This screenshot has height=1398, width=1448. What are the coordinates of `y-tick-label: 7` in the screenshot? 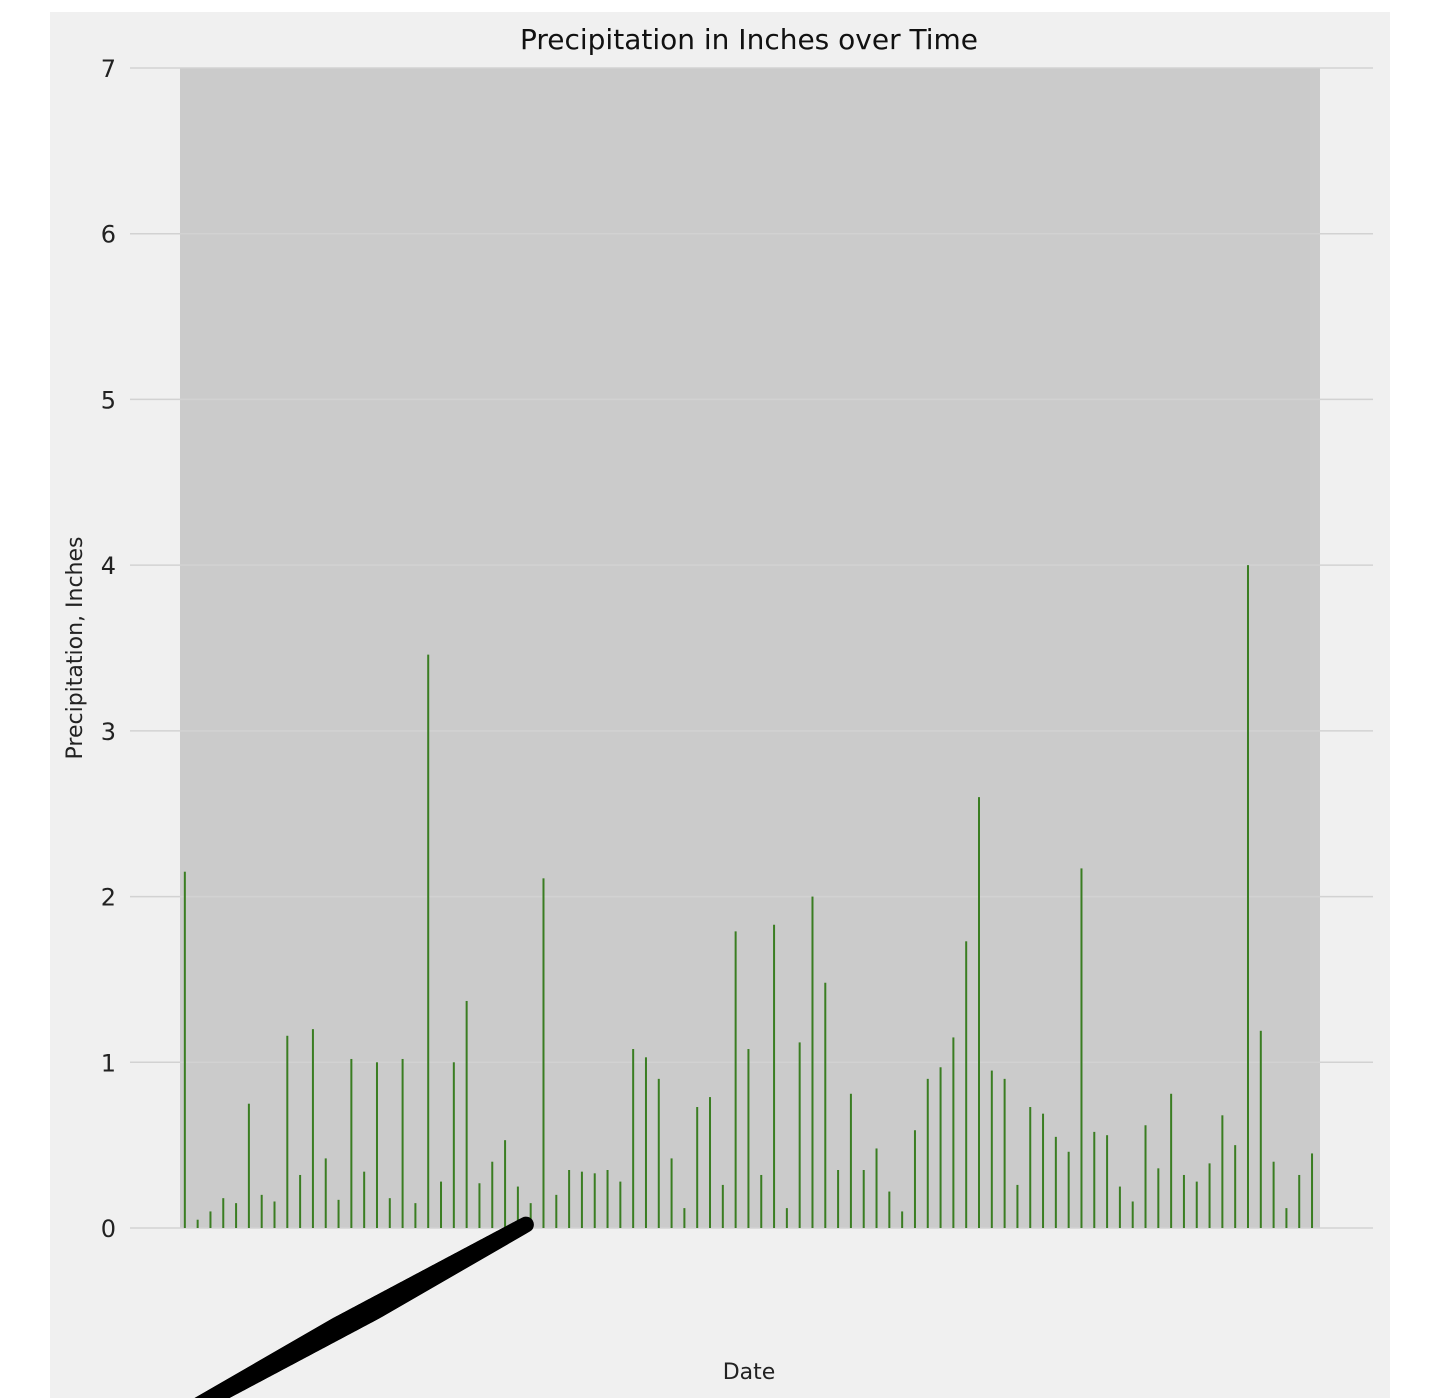 It's located at (108, 69).